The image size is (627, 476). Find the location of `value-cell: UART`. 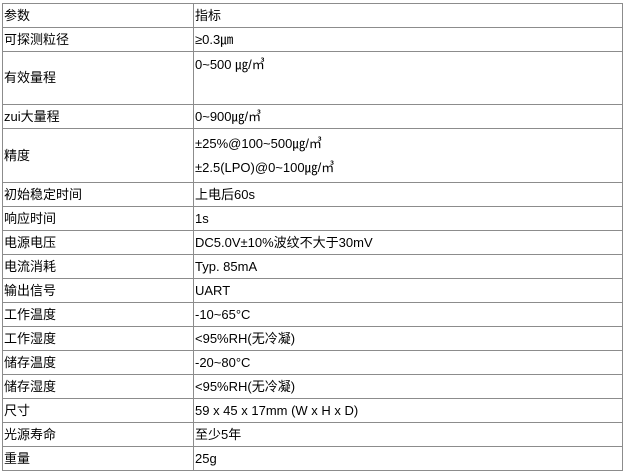

value-cell: UART is located at coordinates (408, 290).